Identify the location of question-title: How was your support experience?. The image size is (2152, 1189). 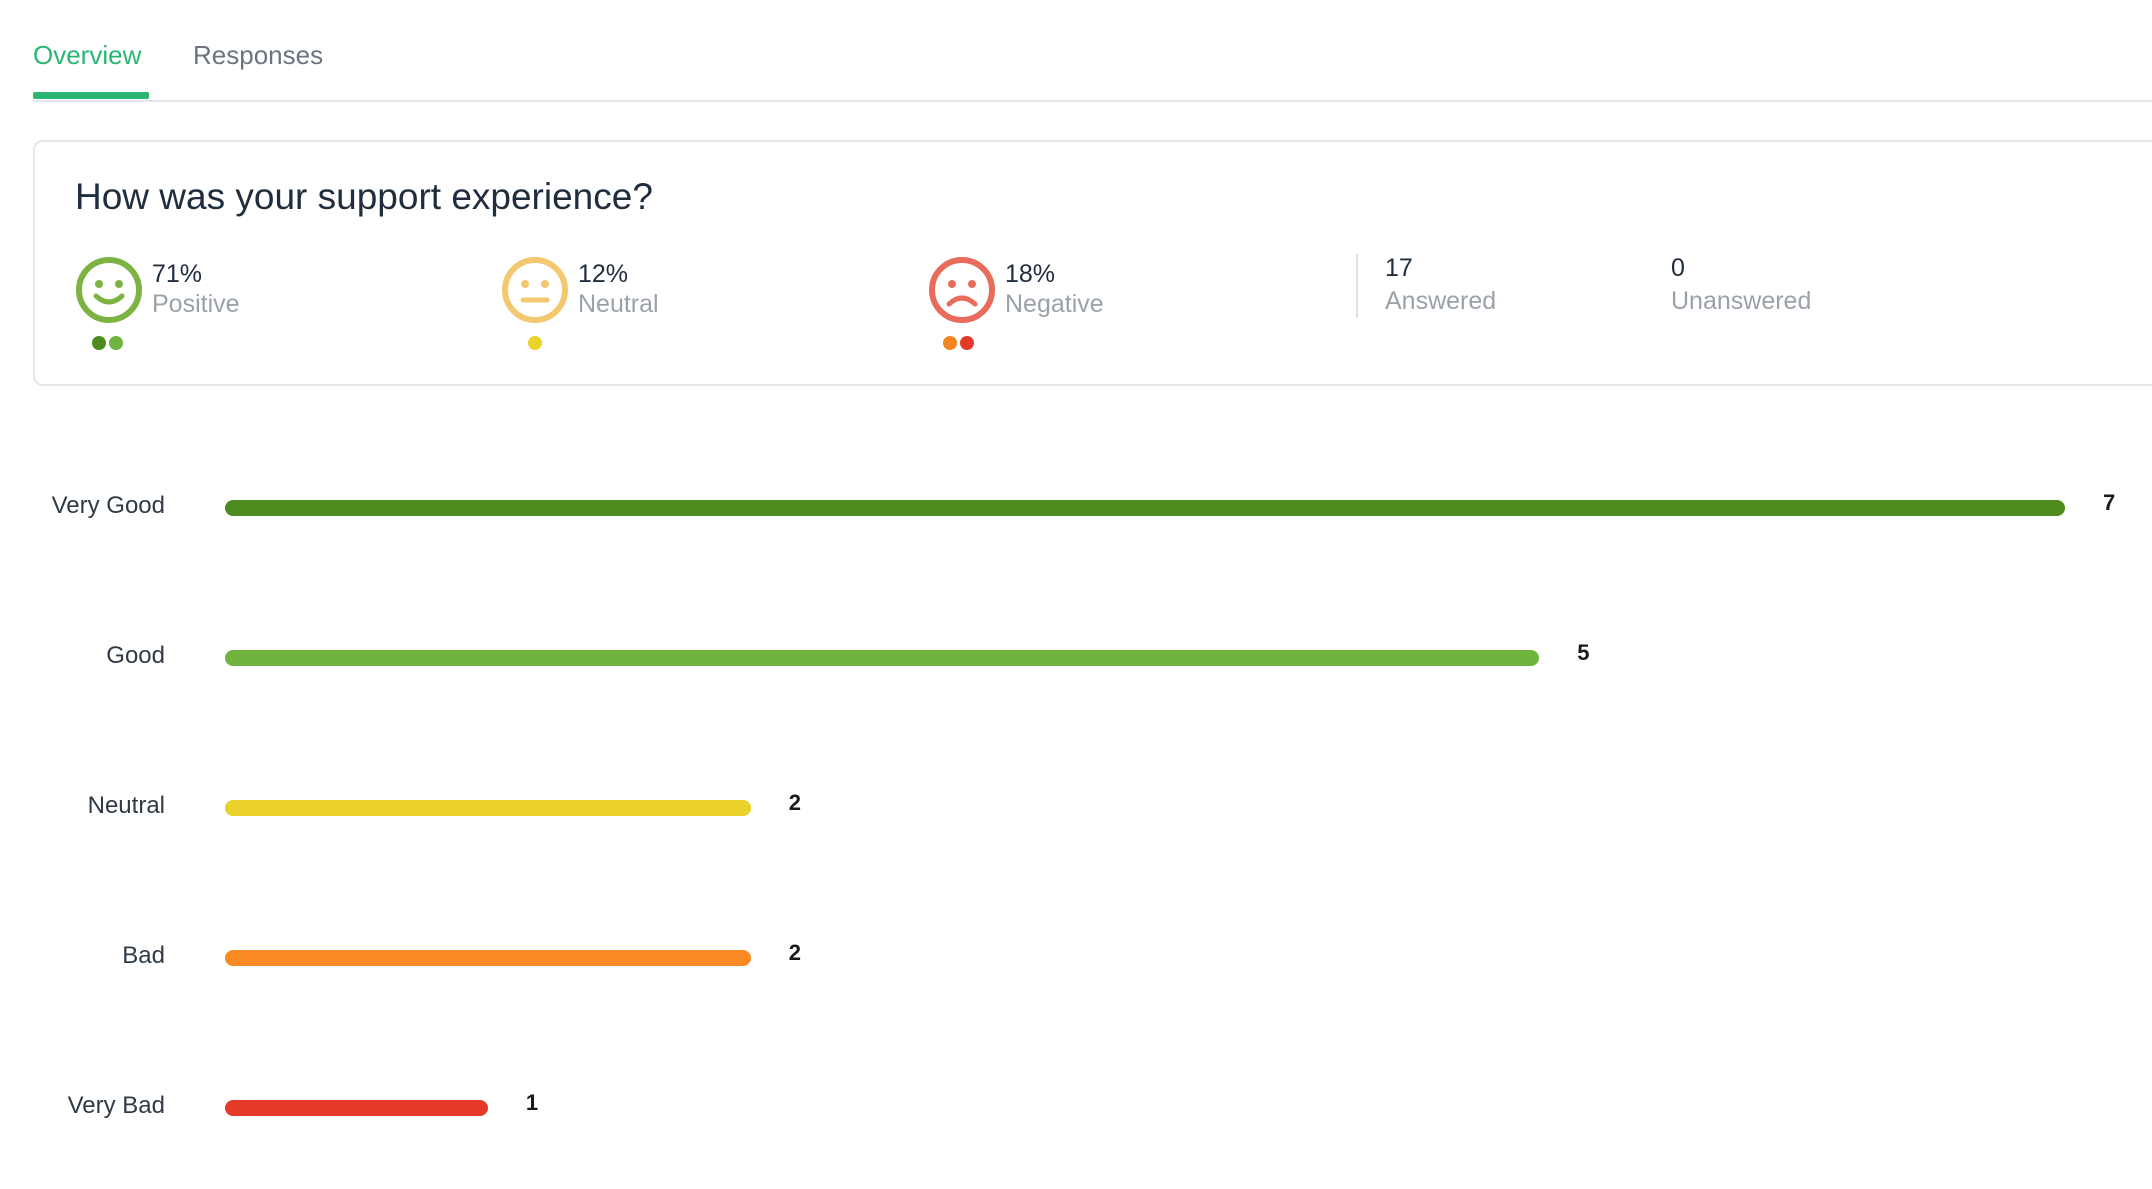
(364, 196).